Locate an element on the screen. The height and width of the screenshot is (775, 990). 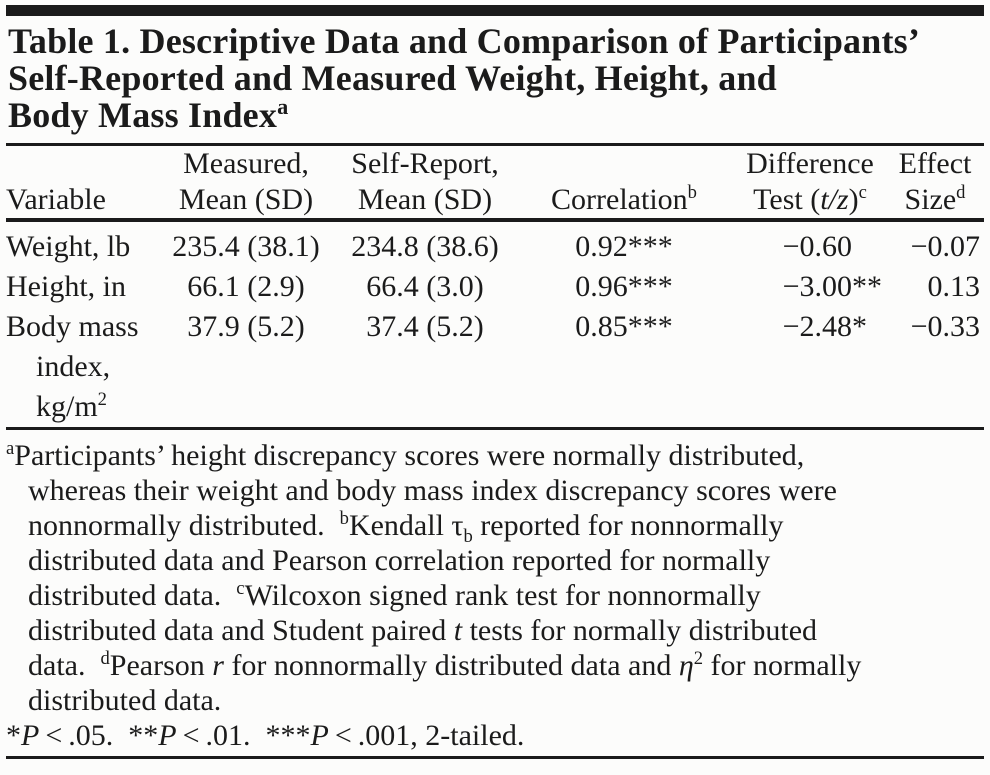
cell-weight-measured: 235.4 (38.1) is located at coordinates (246, 246).